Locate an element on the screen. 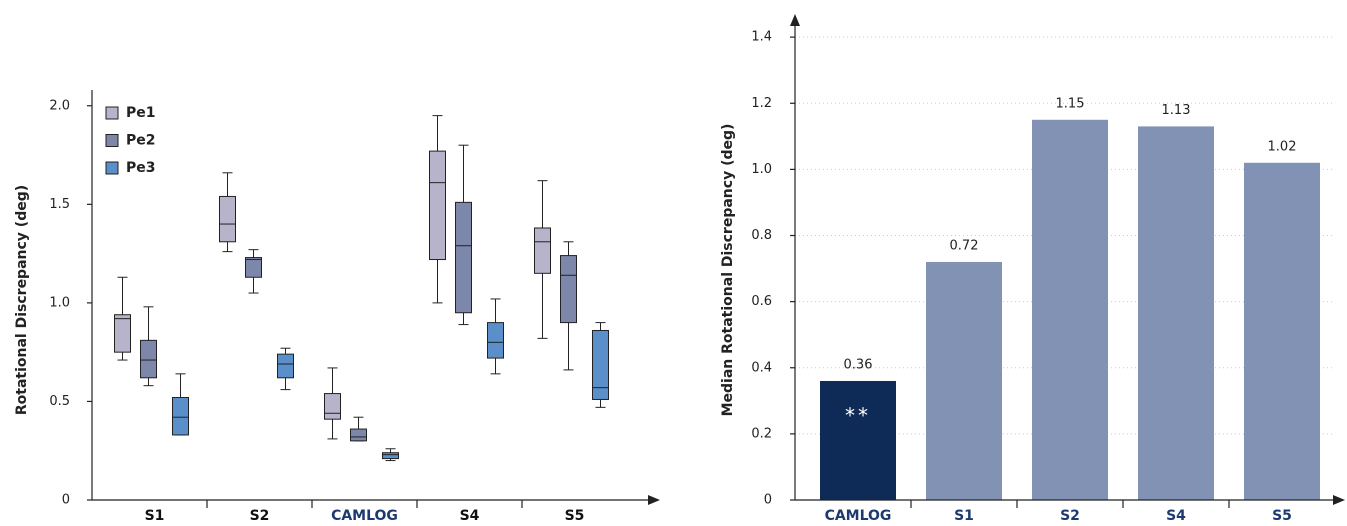 The image size is (1347, 526). annotation: ** is located at coordinates (858, 415).